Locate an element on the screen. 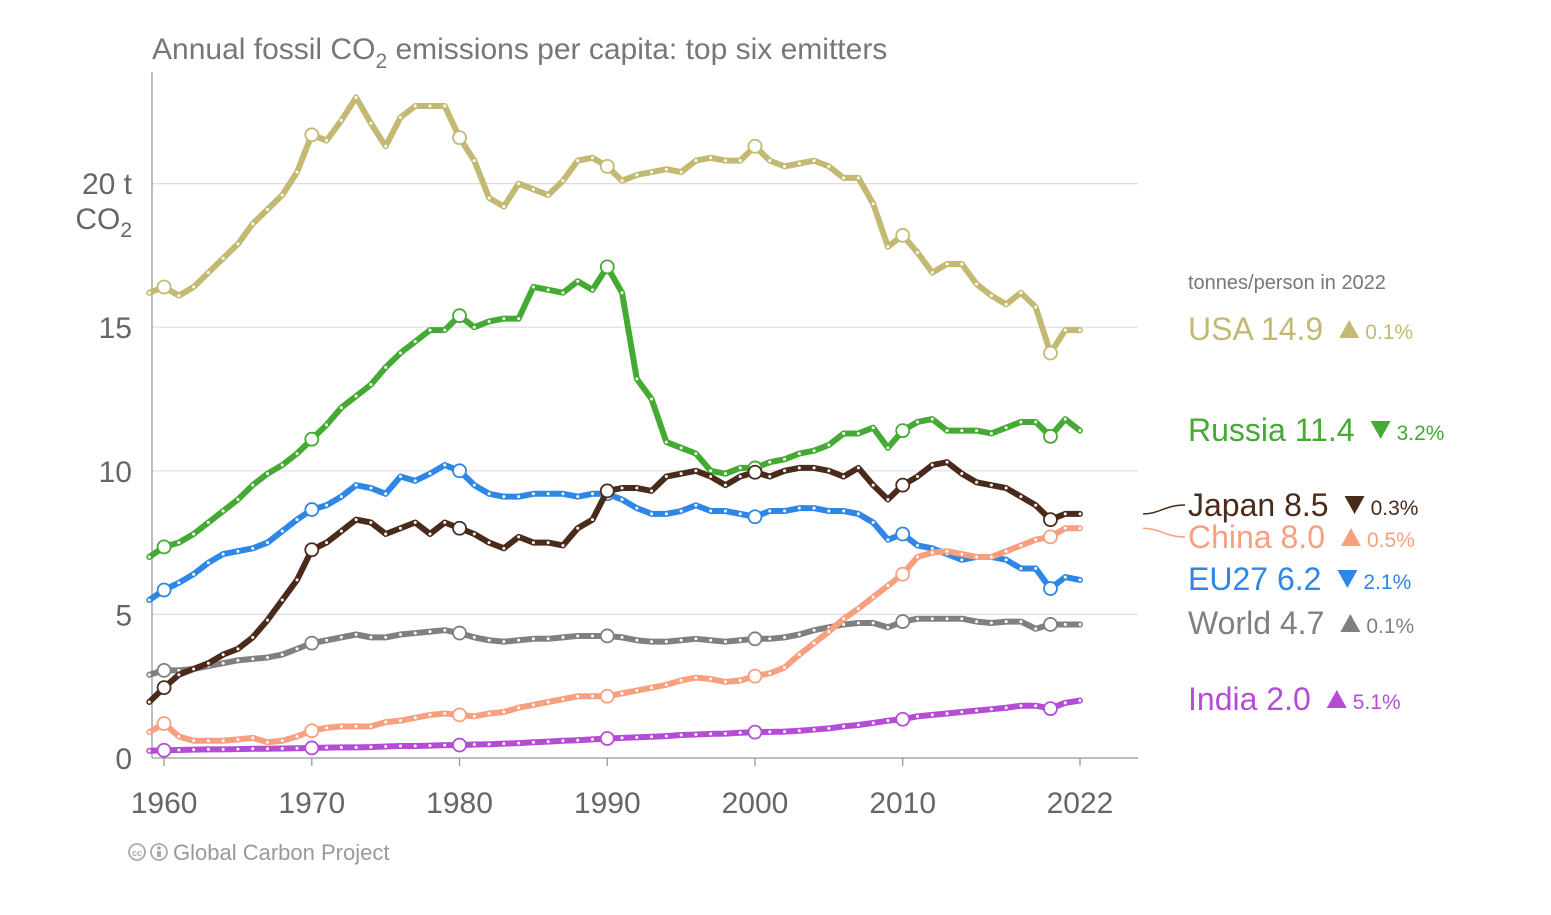 The height and width of the screenshot is (915, 1551). point-eu27-1983 is located at coordinates (504, 497).